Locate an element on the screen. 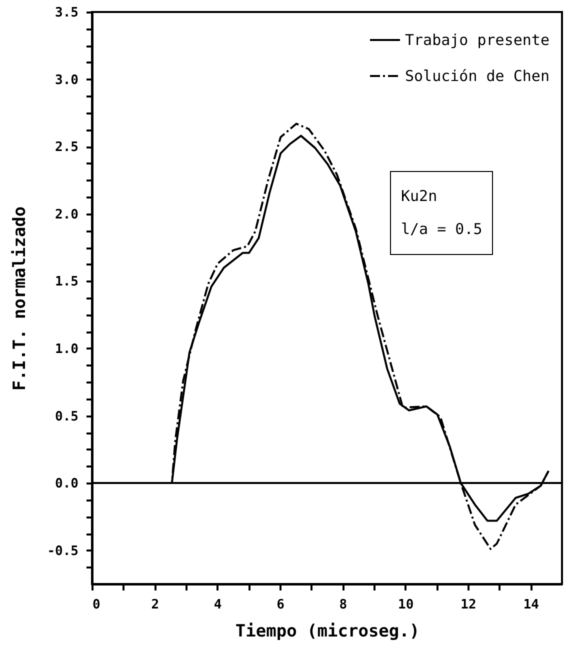 This screenshot has width=585, height=665. x-axis-title: Tiempo (microseg.) is located at coordinates (327, 632).